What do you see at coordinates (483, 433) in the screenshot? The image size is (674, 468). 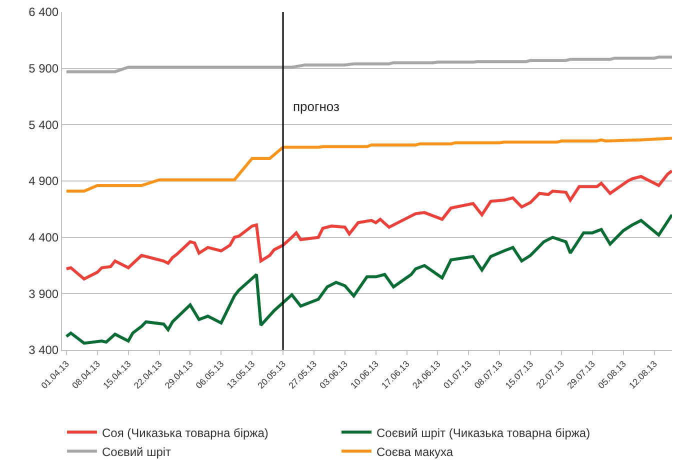 I see `legend-label: Соєвий шріт (Чиказька товарна біржа)` at bounding box center [483, 433].